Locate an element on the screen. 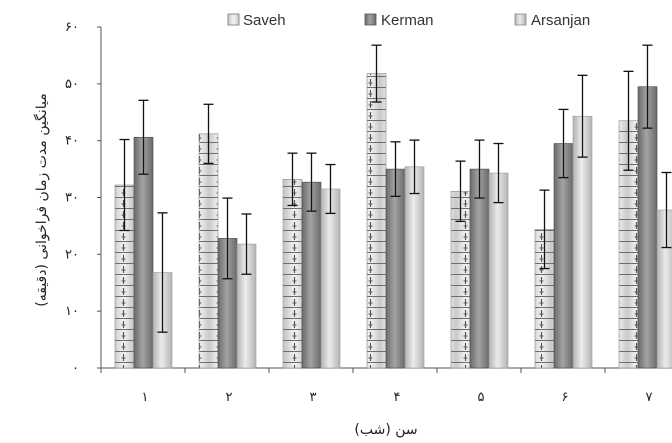 Image resolution: width=672 pixels, height=443 pixels. legend-label-saveh: Saveh is located at coordinates (264, 20).